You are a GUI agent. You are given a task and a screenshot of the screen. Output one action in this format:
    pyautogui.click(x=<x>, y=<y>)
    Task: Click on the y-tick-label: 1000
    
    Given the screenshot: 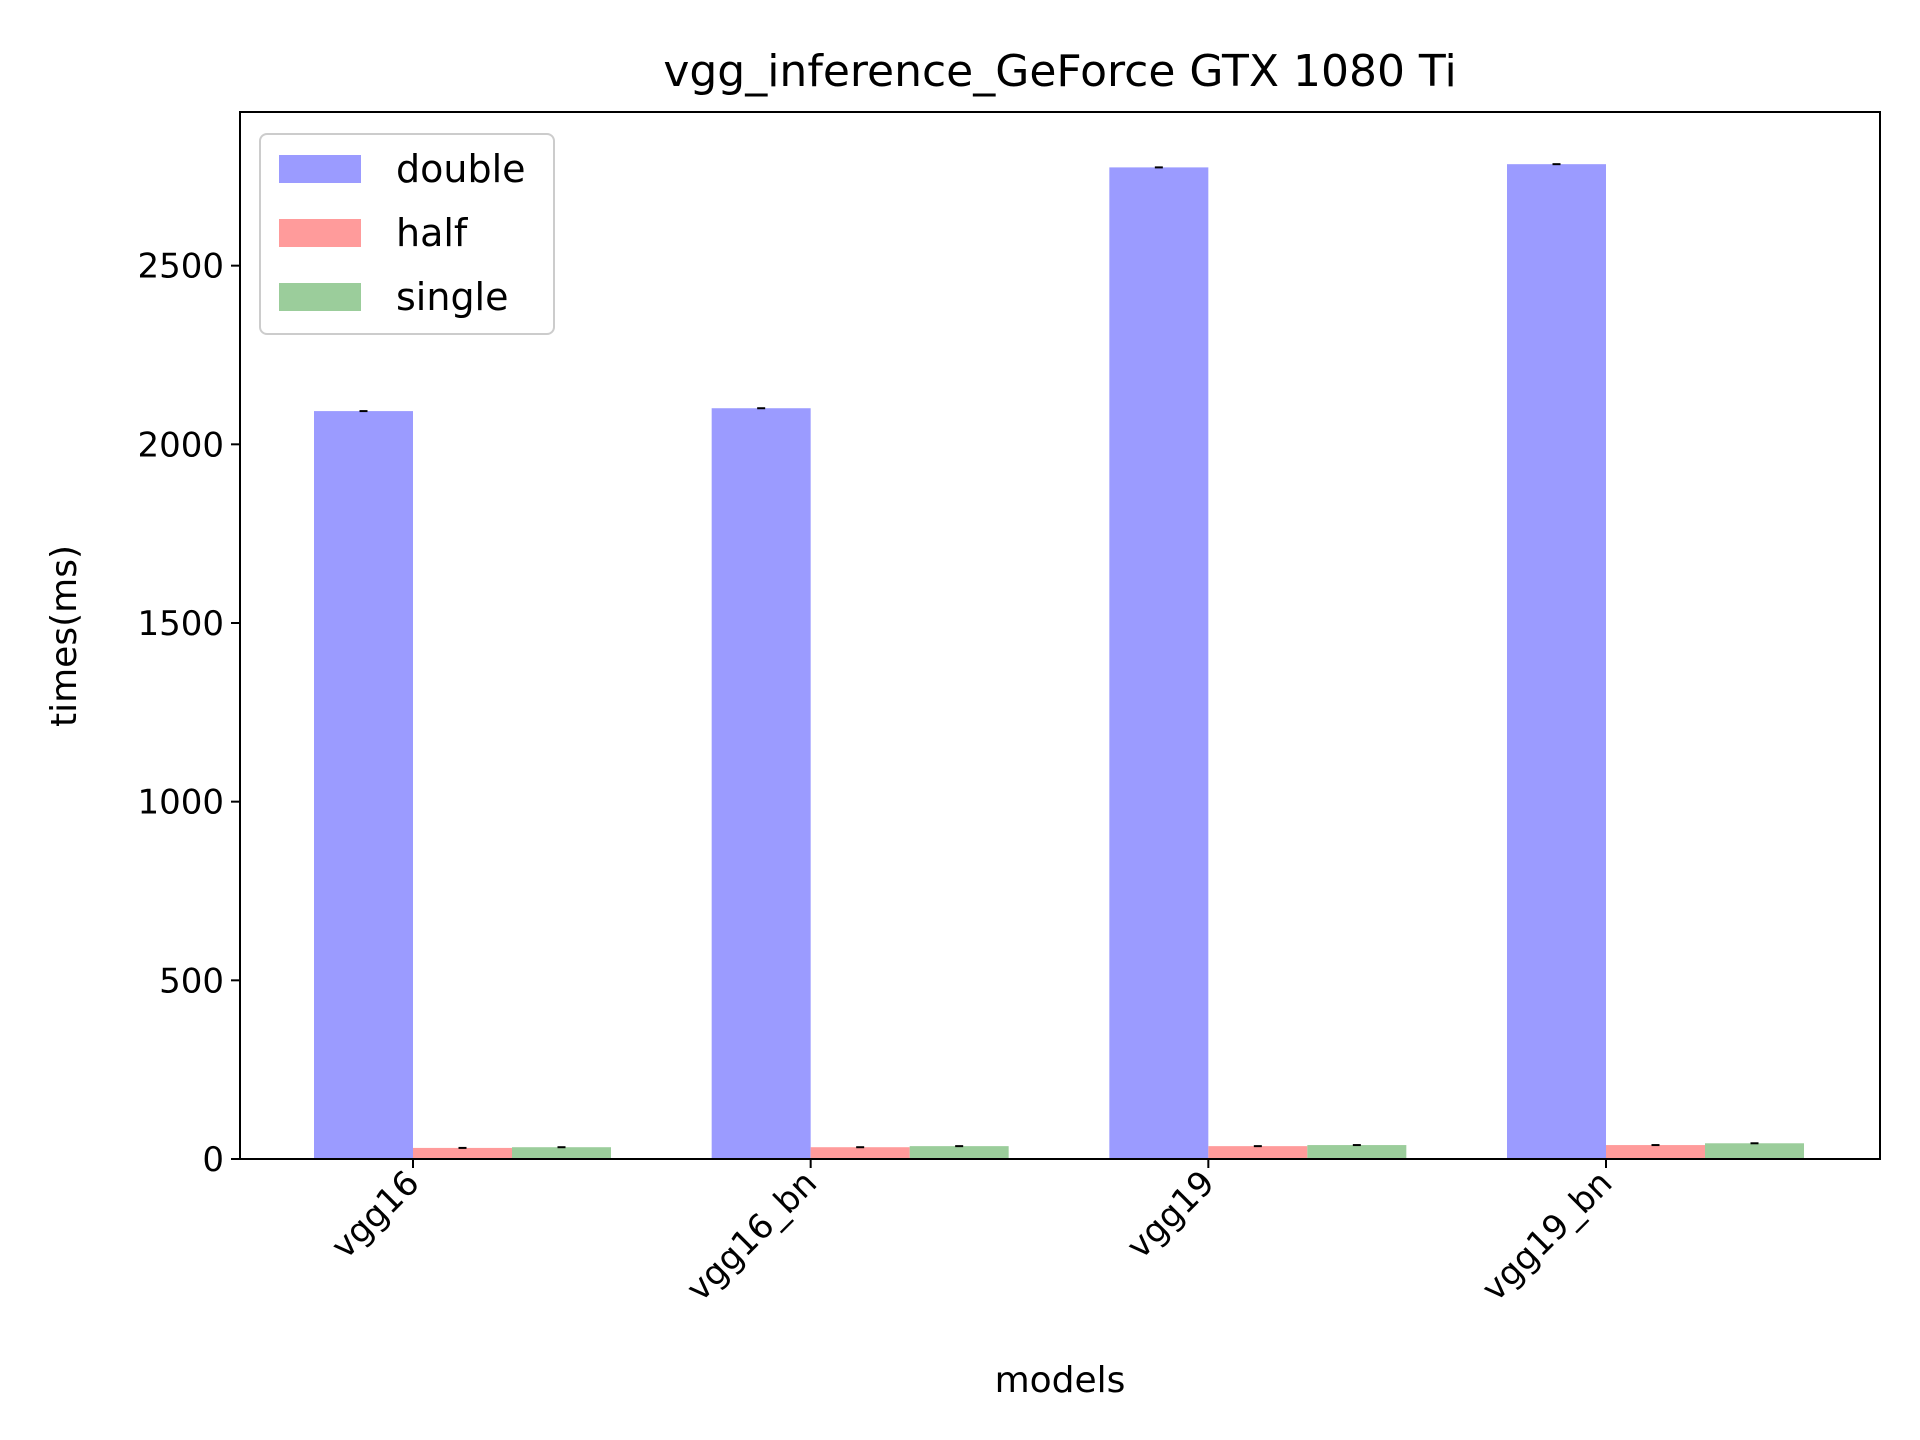 What is the action you would take?
    pyautogui.click(x=180, y=803)
    